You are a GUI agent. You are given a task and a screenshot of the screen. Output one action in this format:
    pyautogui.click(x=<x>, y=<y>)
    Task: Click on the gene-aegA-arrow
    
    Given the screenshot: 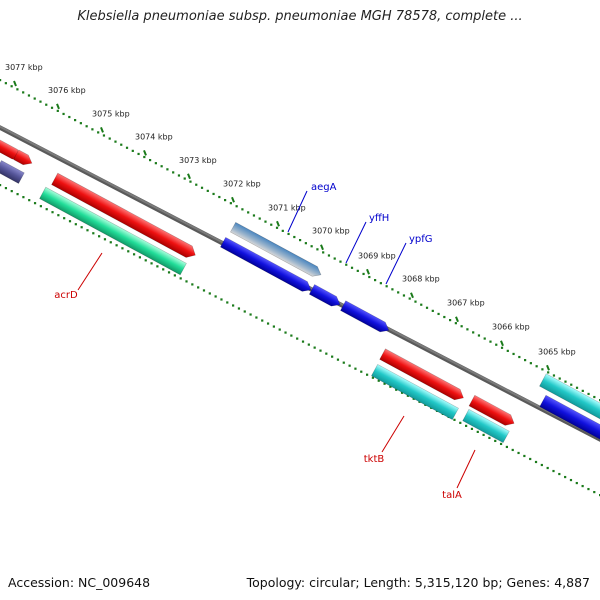 What is the action you would take?
    pyautogui.click(x=276, y=250)
    